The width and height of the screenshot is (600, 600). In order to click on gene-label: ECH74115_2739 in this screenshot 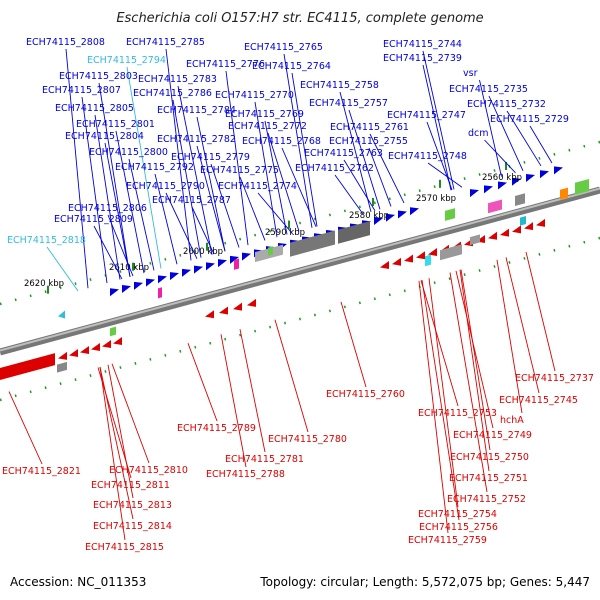, I will do `click(422, 58)`.